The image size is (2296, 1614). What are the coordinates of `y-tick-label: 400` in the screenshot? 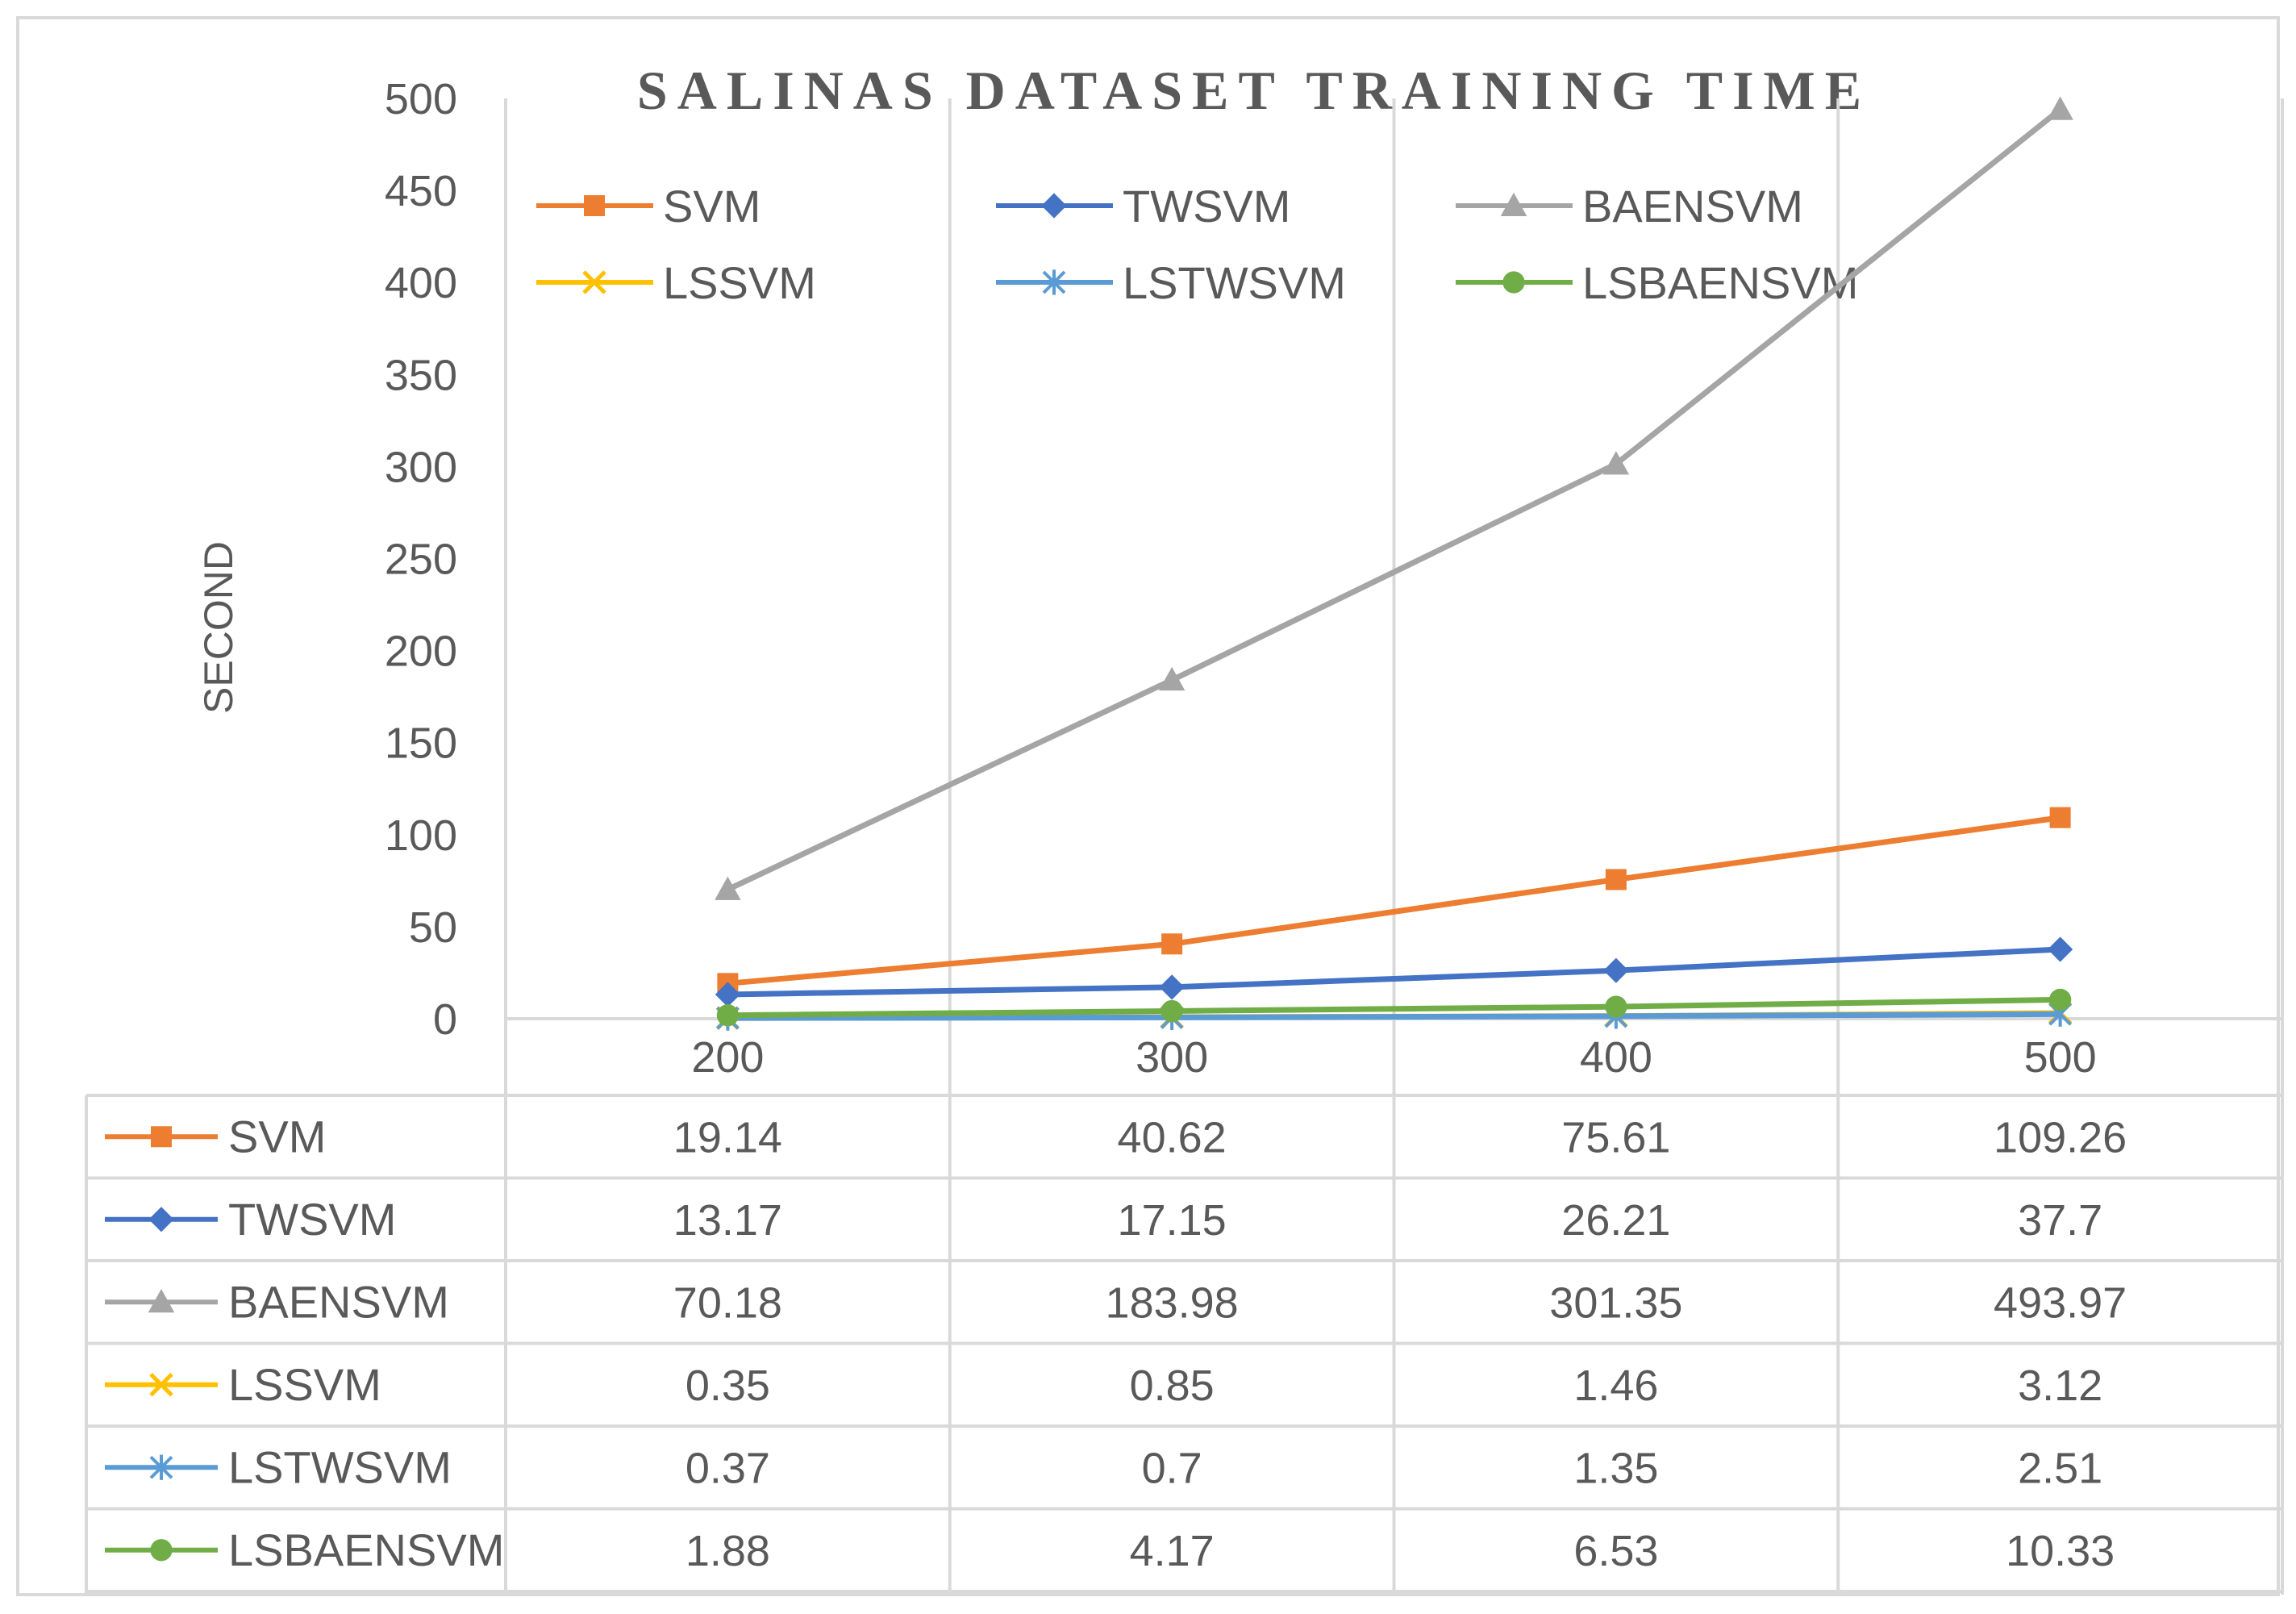 It's located at (421, 283).